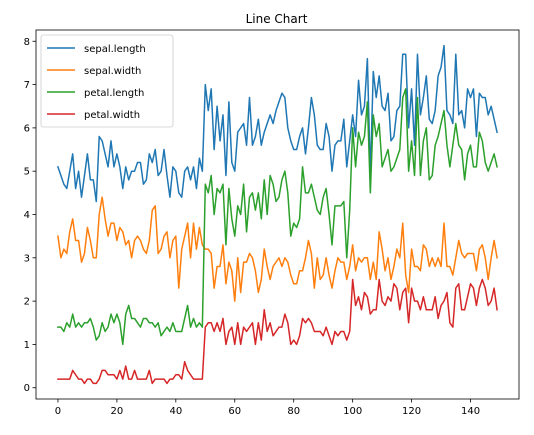  Describe the element at coordinates (27, 345) in the screenshot. I see `y-tick-label: 1` at that location.